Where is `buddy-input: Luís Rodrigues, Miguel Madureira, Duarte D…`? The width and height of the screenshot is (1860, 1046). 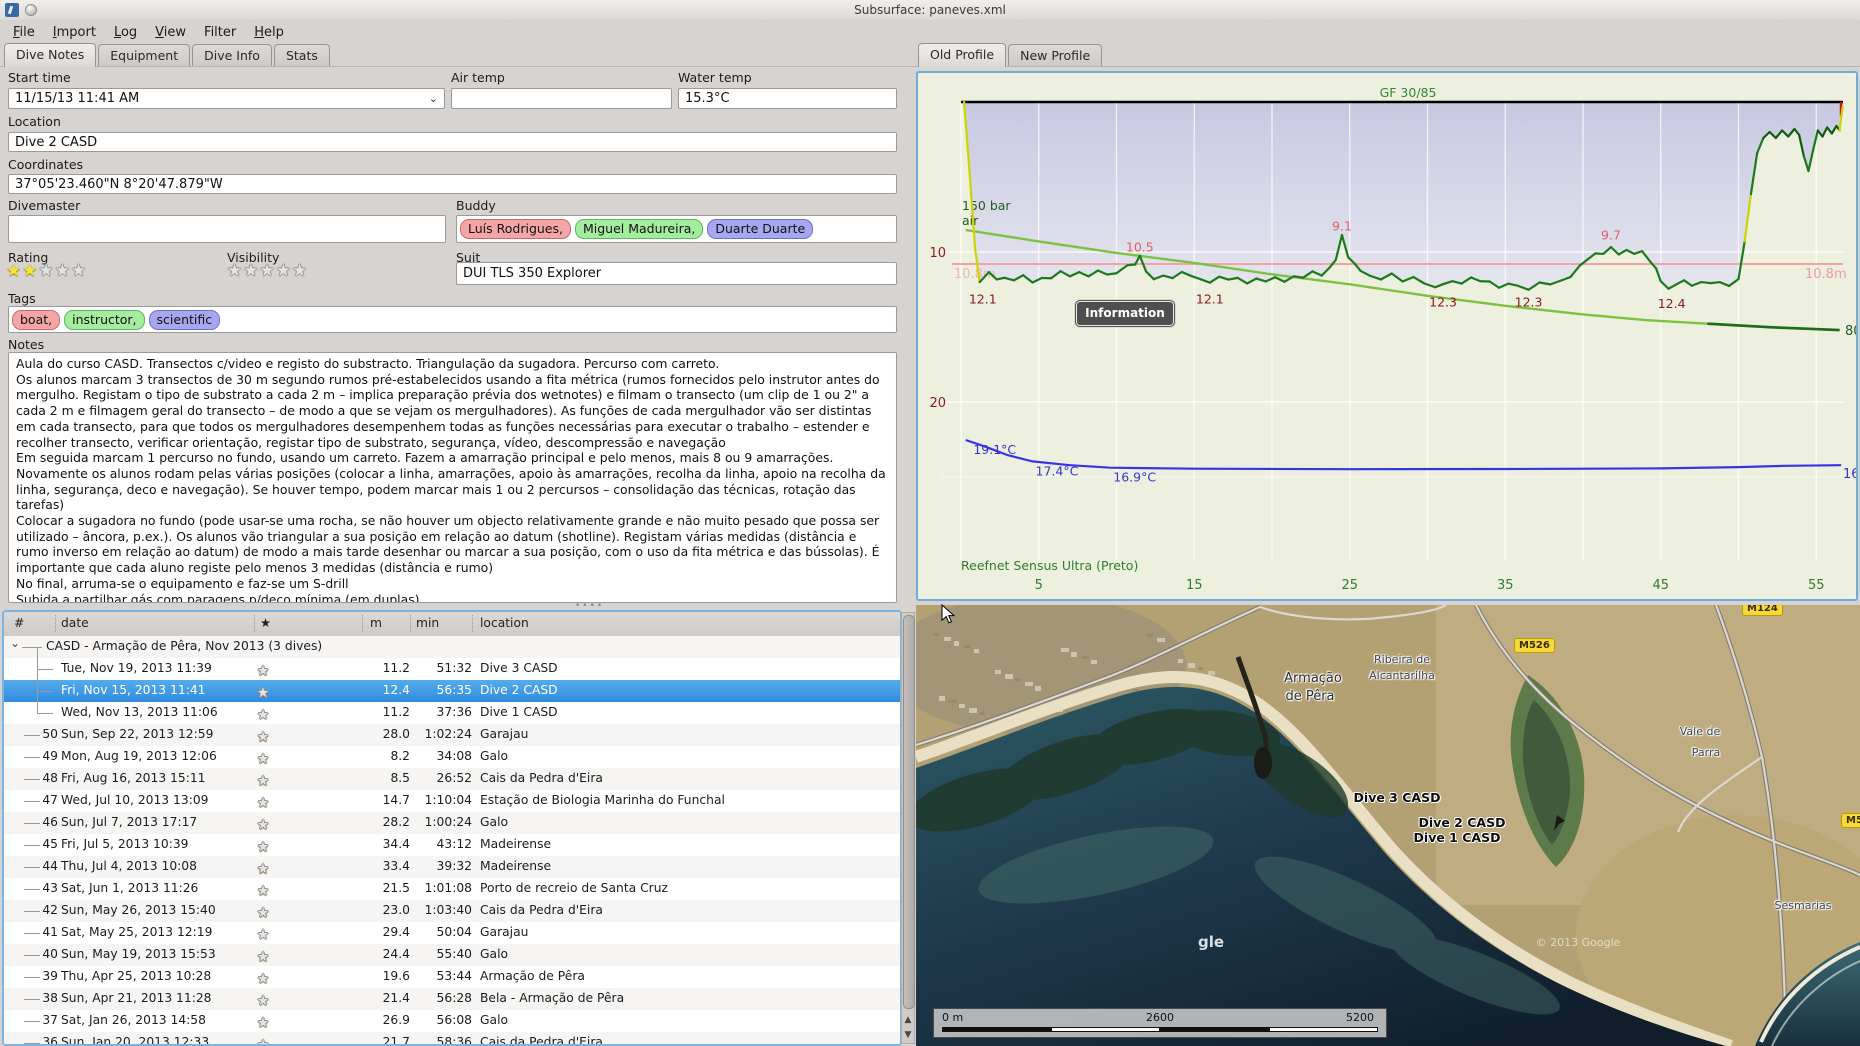 buddy-input: Luís Rodrigues, Miguel Madureira, Duarte D… is located at coordinates (676, 229).